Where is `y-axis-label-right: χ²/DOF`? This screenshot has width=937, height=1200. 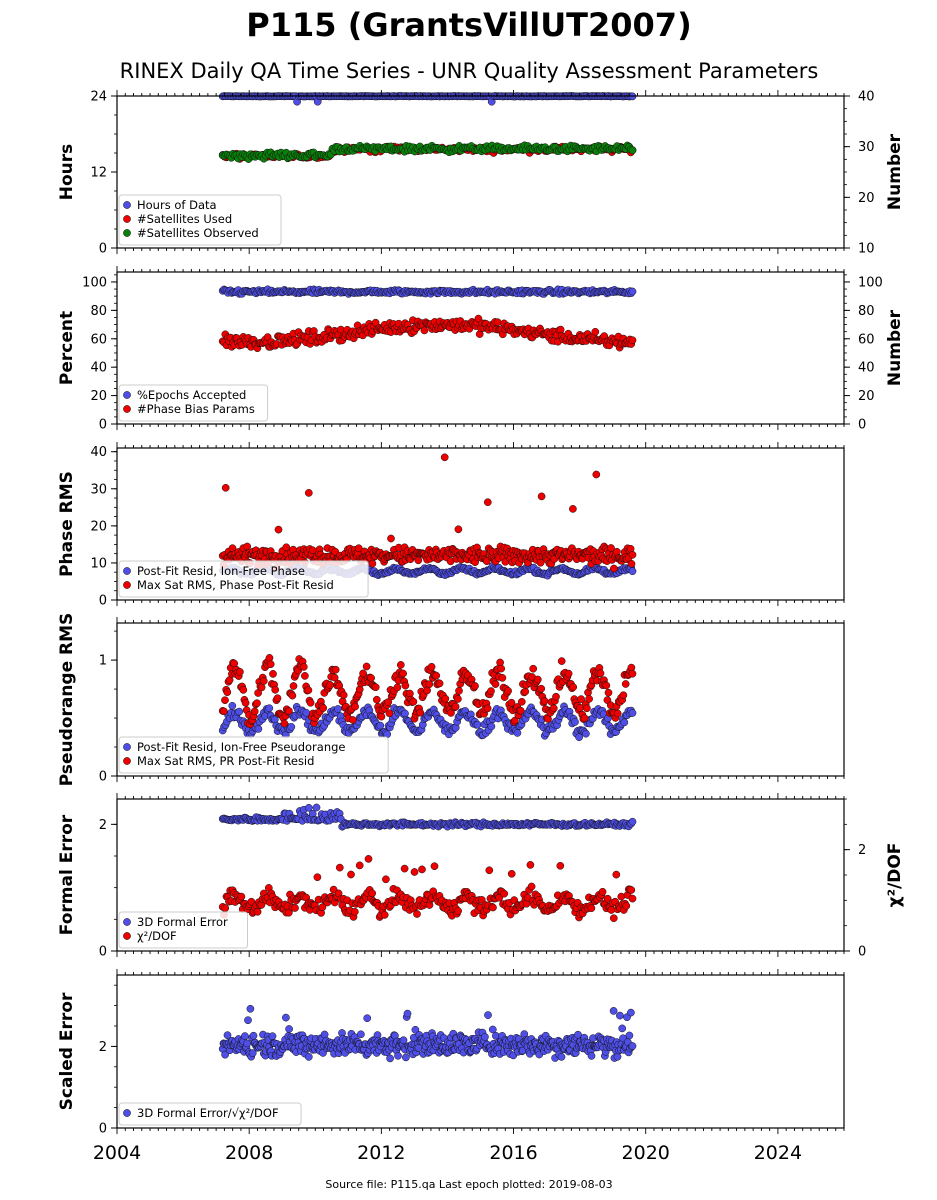 y-axis-label-right: χ²/DOF is located at coordinates (895, 875).